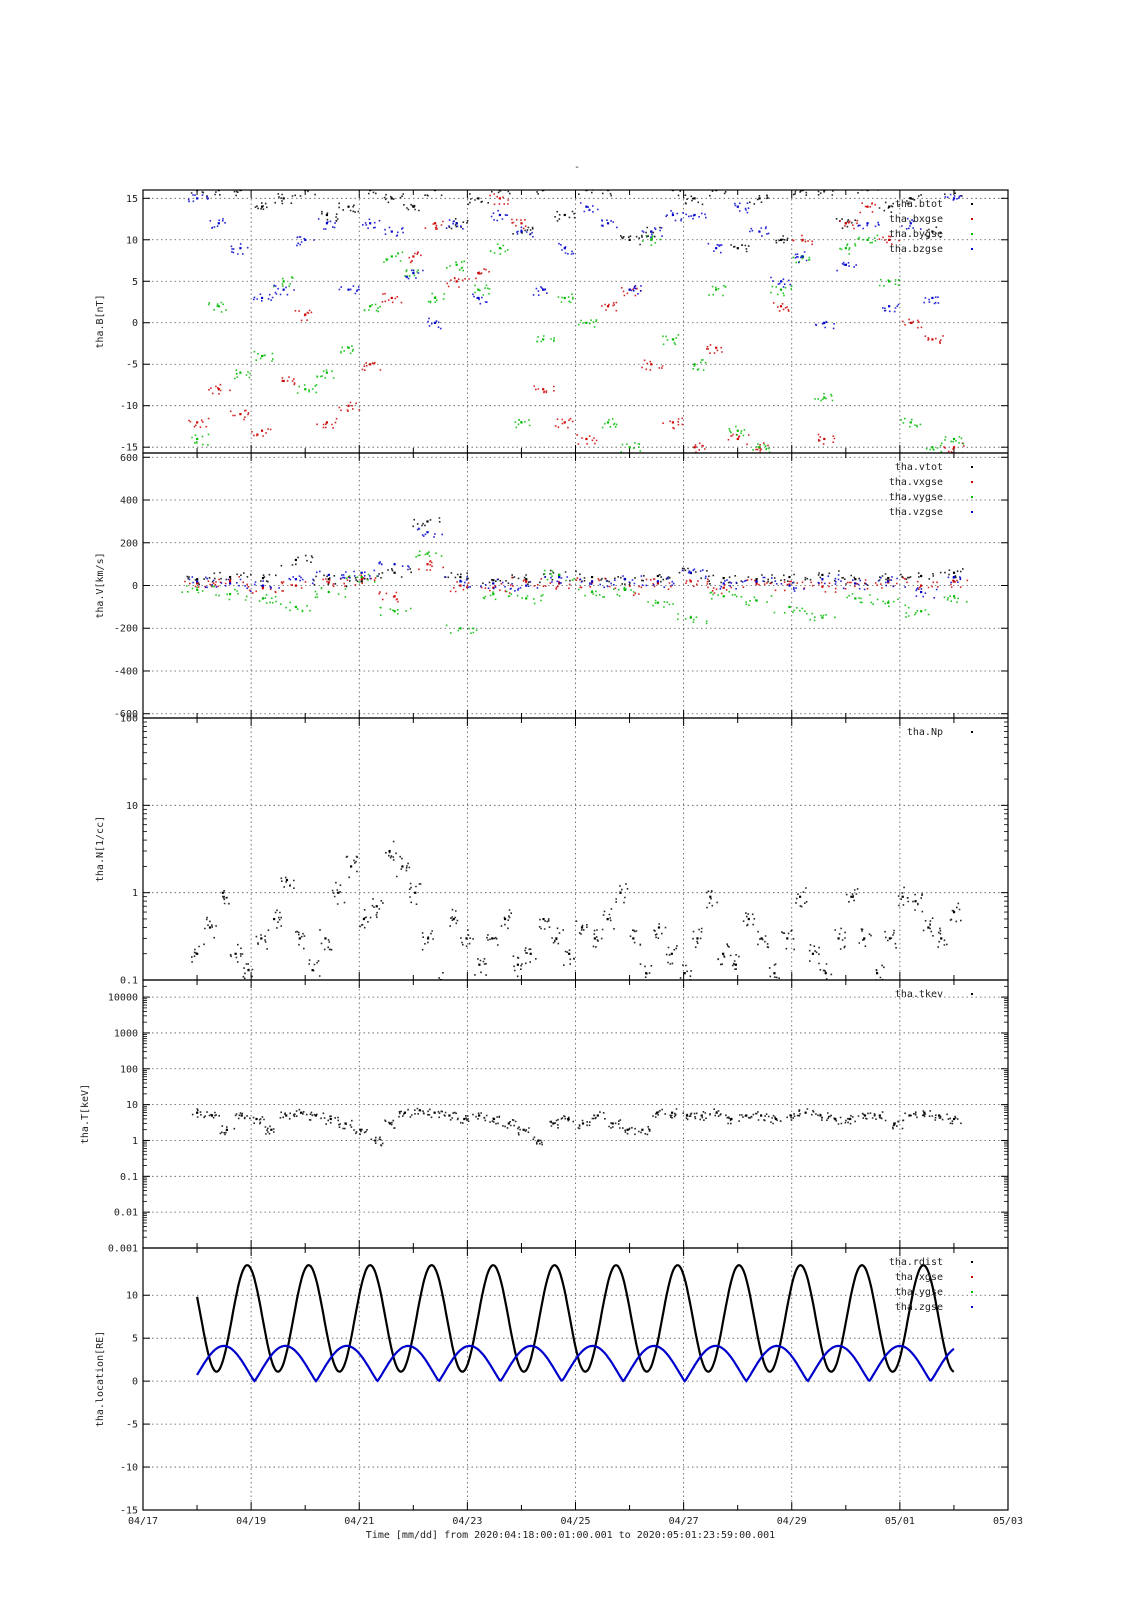 Image resolution: width=1131 pixels, height=1600 pixels. I want to click on y-axis-label: tha.location[RE], so click(100, 1379).